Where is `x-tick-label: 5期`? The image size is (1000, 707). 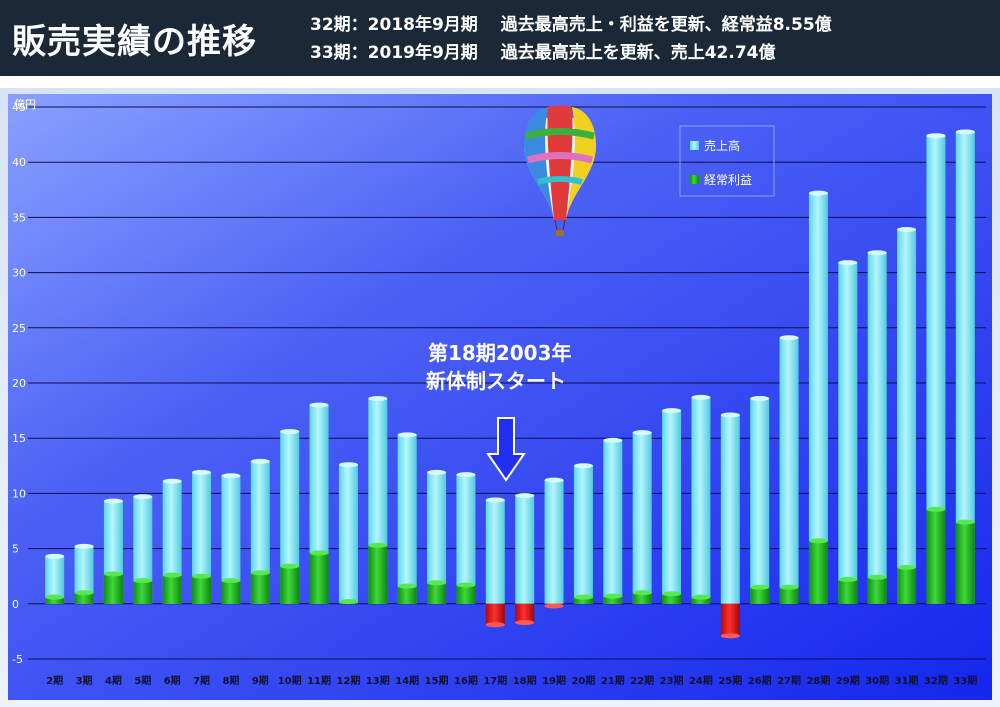 x-tick-label: 5期 is located at coordinates (142, 680).